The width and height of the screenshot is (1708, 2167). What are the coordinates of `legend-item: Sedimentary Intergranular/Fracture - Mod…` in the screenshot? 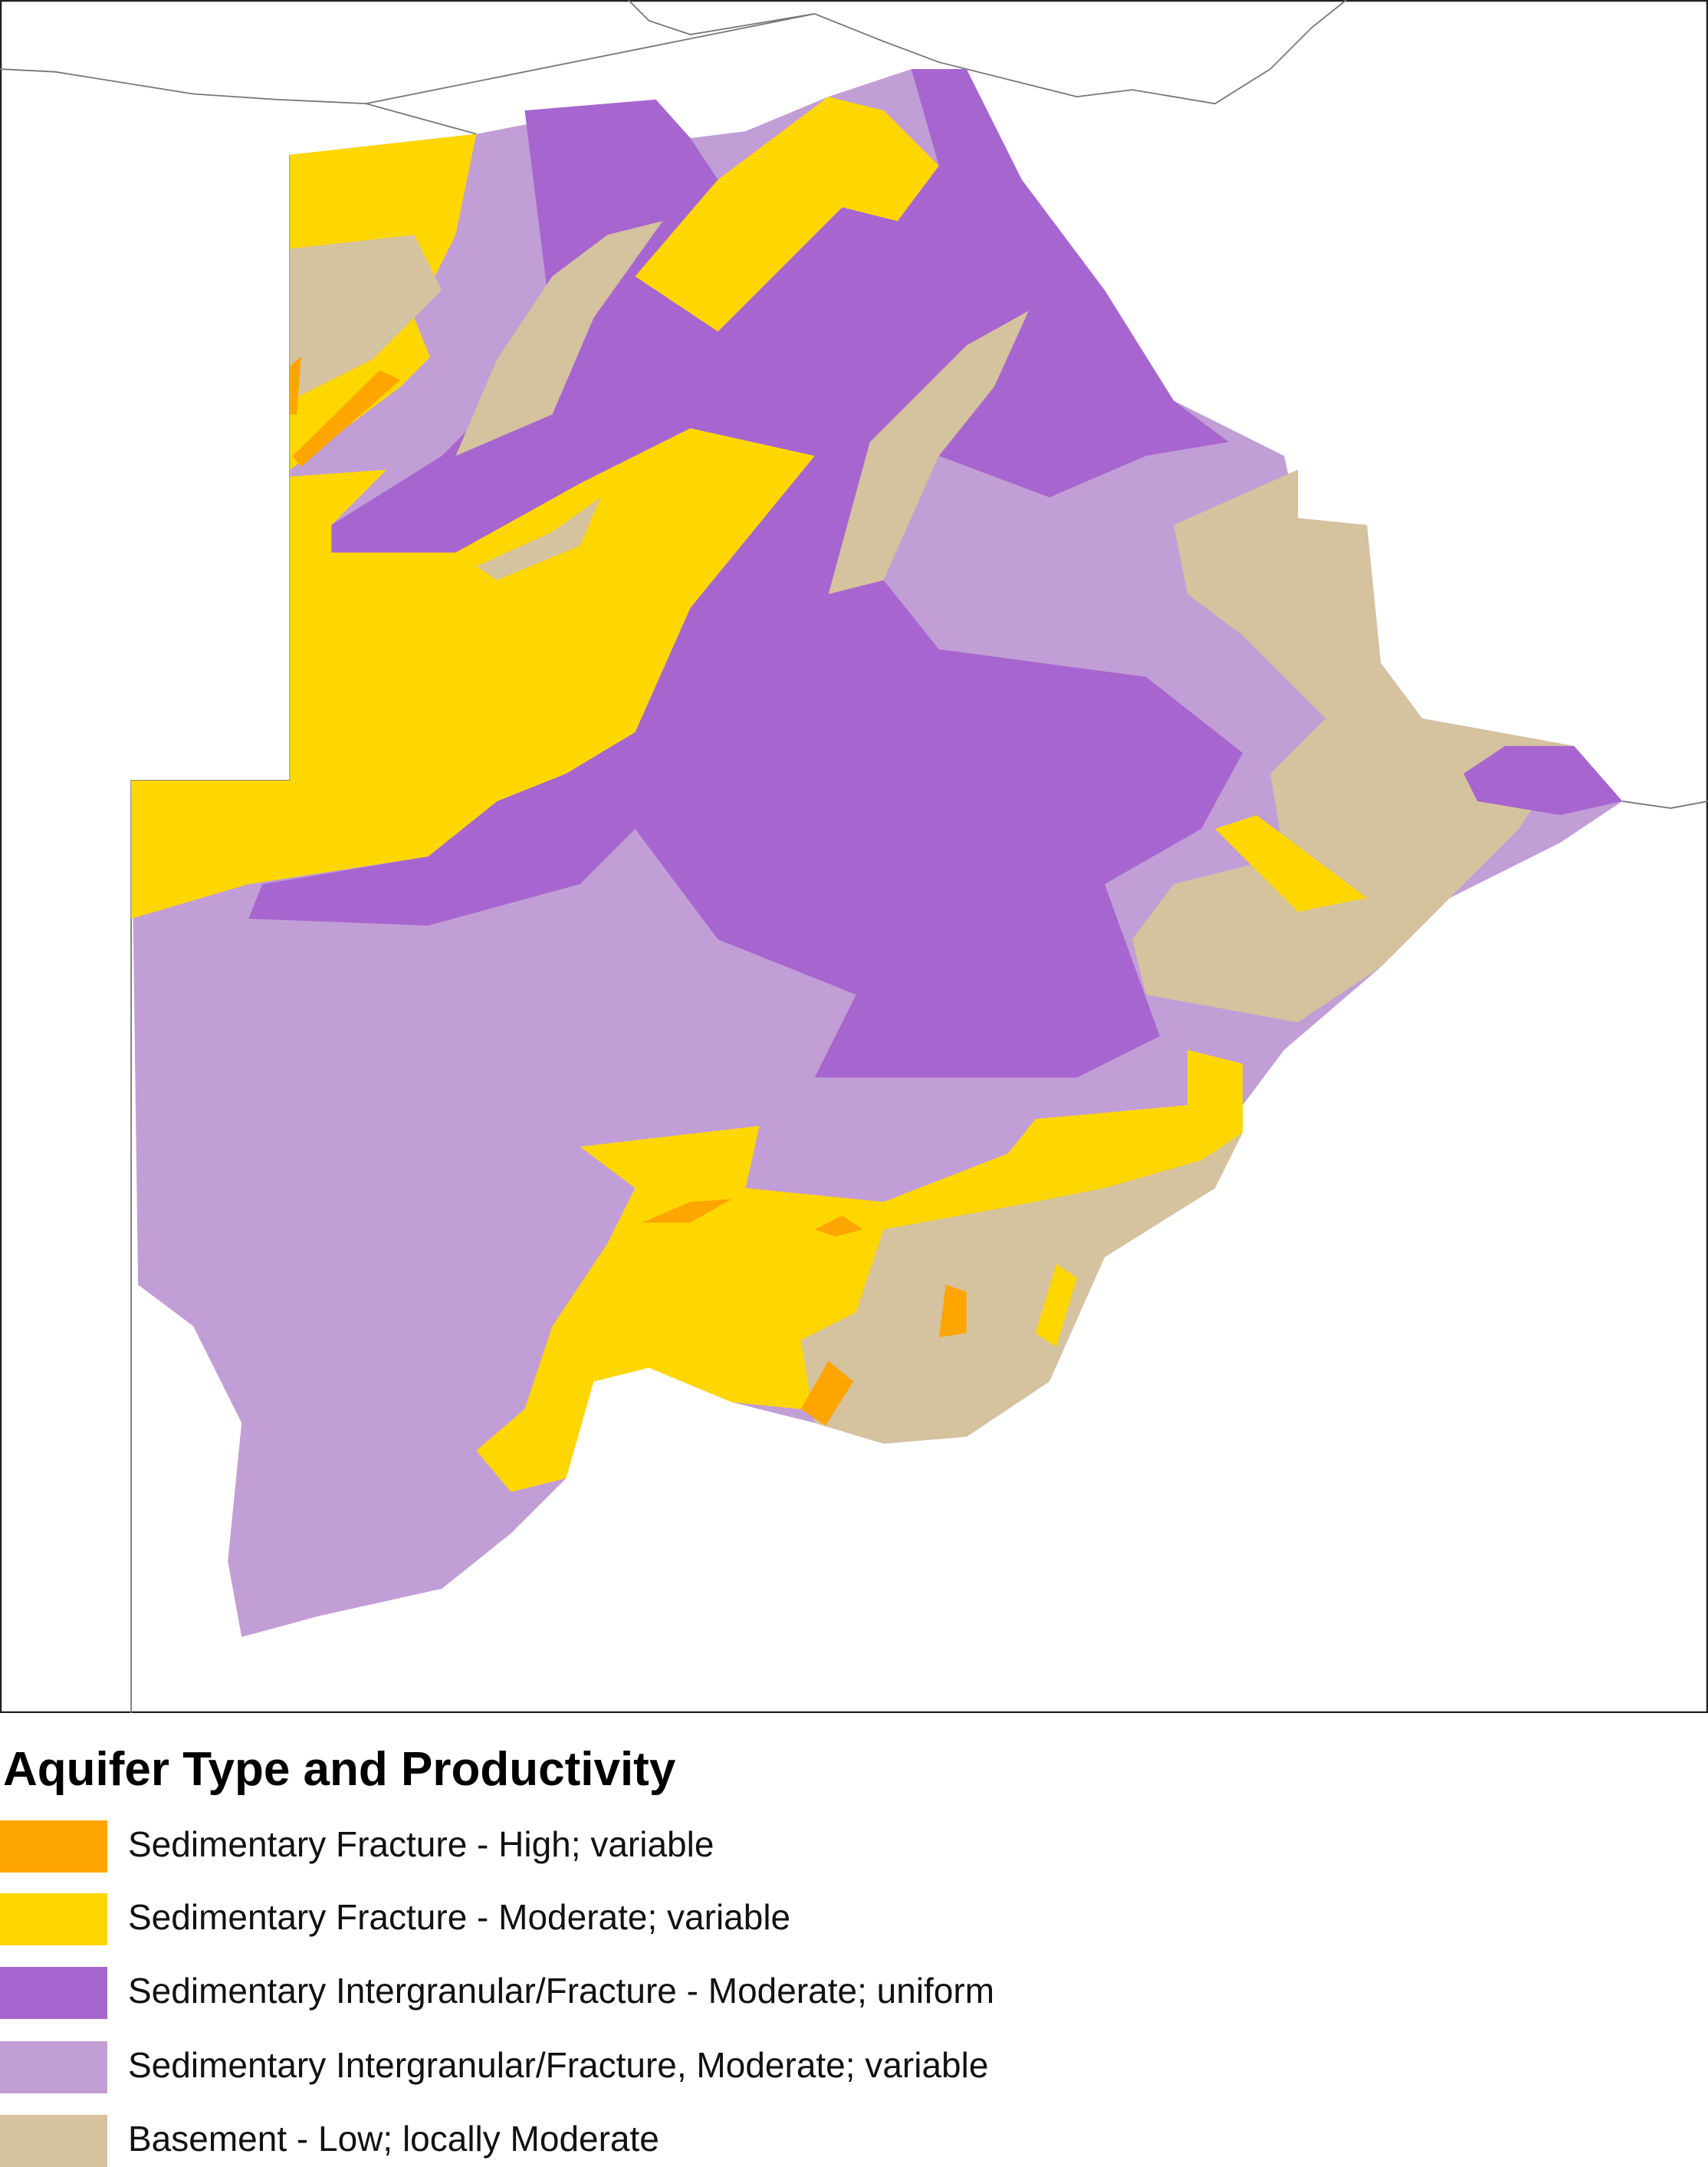 It's located at (854, 1993).